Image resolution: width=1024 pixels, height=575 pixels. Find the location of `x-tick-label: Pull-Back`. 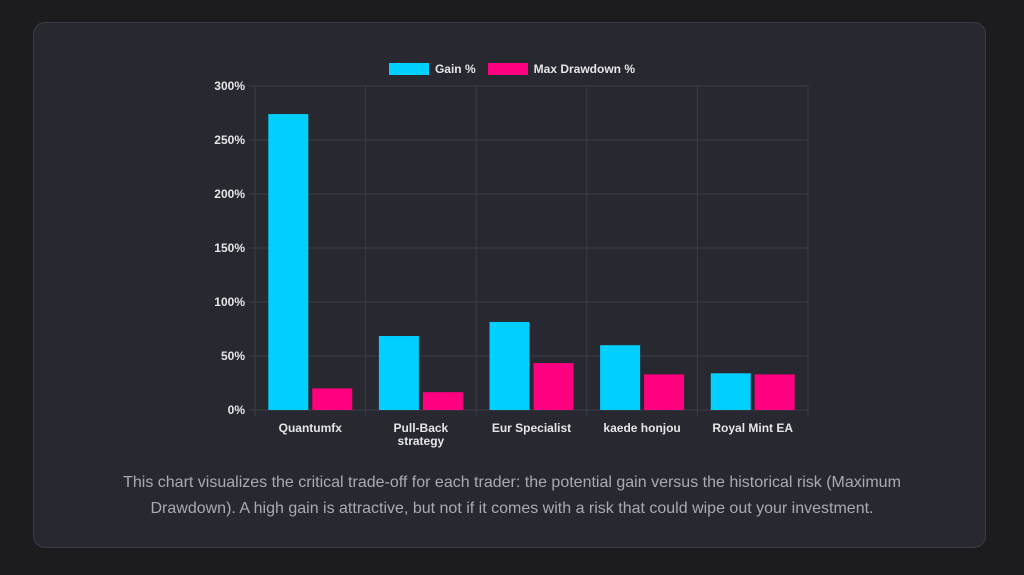

x-tick-label: Pull-Back is located at coordinates (421, 428).